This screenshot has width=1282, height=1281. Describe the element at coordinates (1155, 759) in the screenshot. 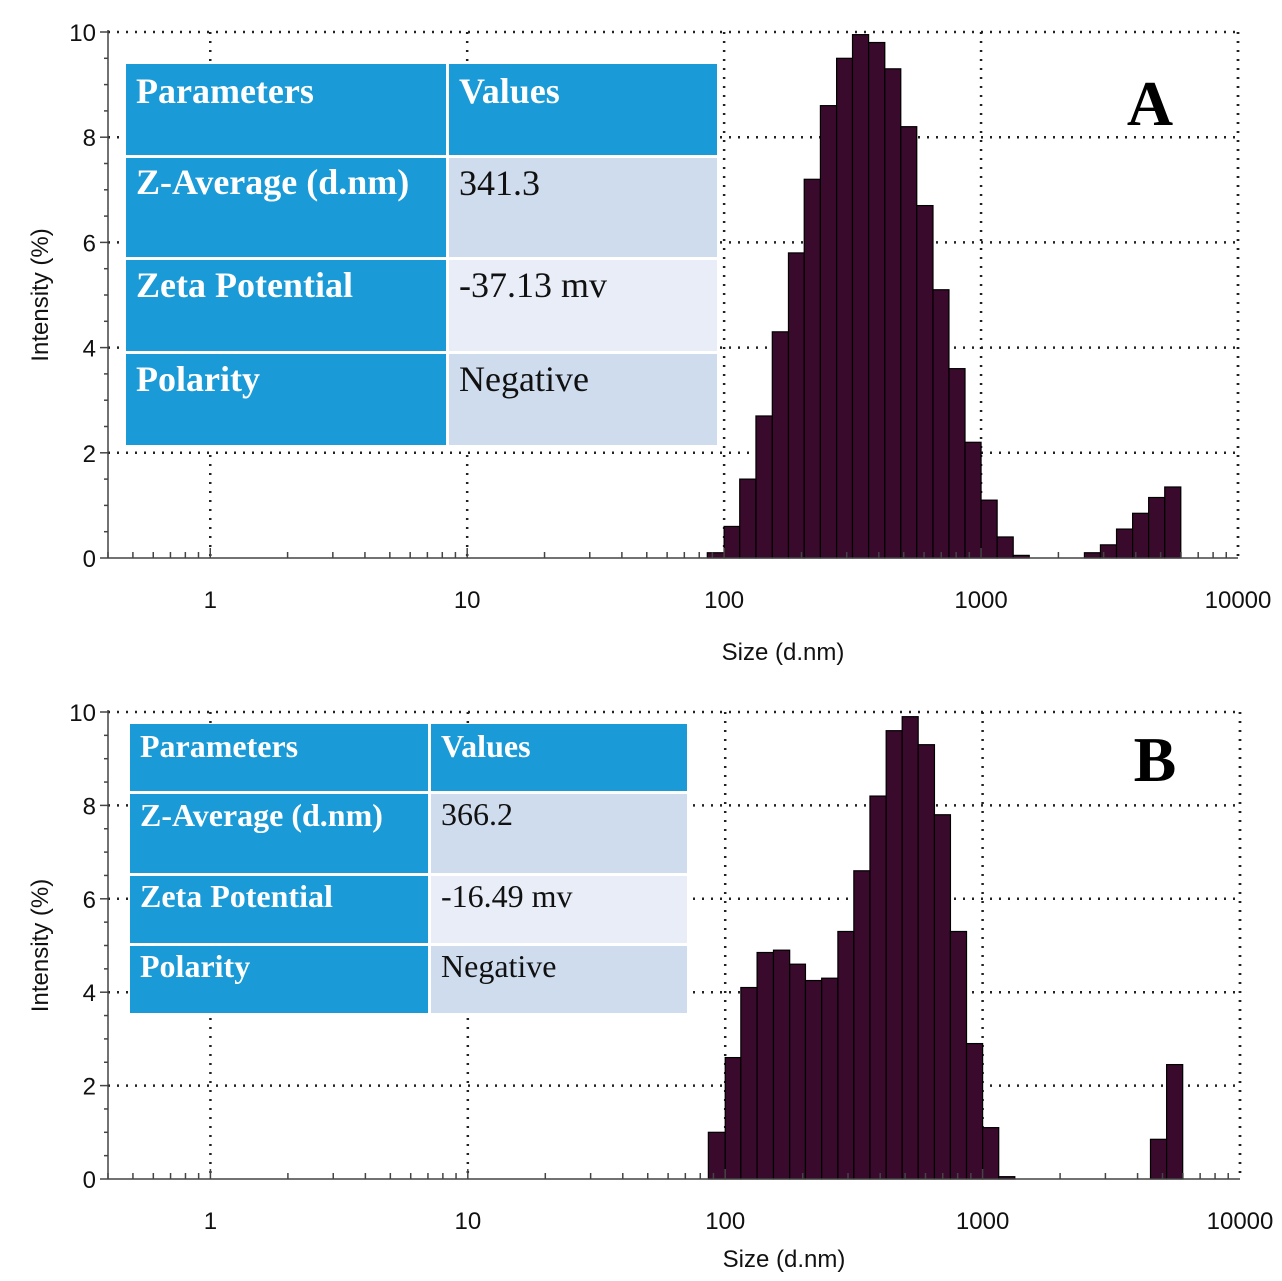

I see `panel-label: B` at that location.